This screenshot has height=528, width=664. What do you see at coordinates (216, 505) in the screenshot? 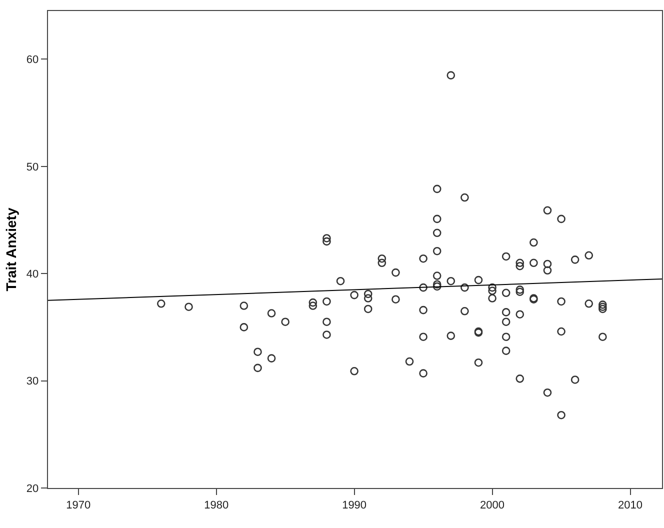
I see `x-tick-label: 1980` at bounding box center [216, 505].